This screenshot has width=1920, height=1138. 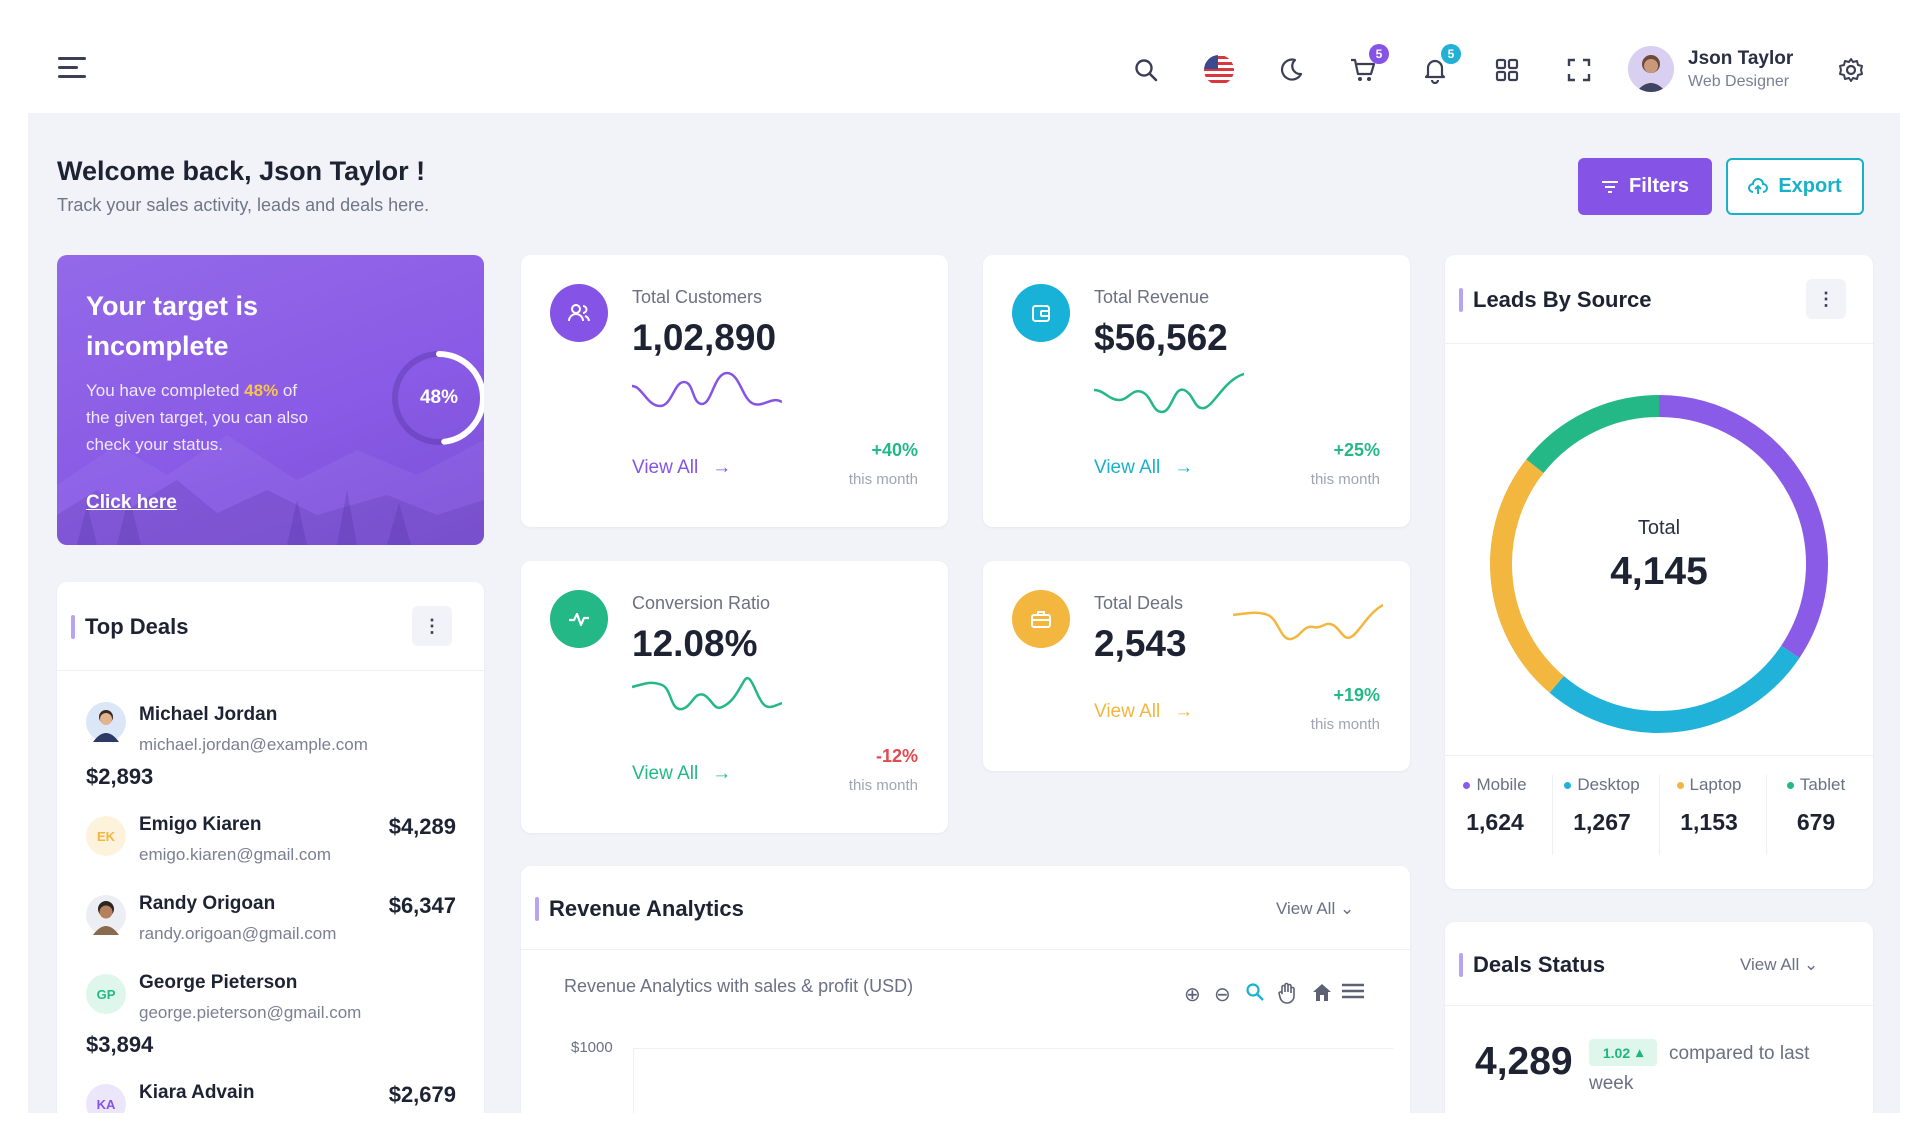 I want to click on deal-amount: $4,289, so click(x=422, y=826).